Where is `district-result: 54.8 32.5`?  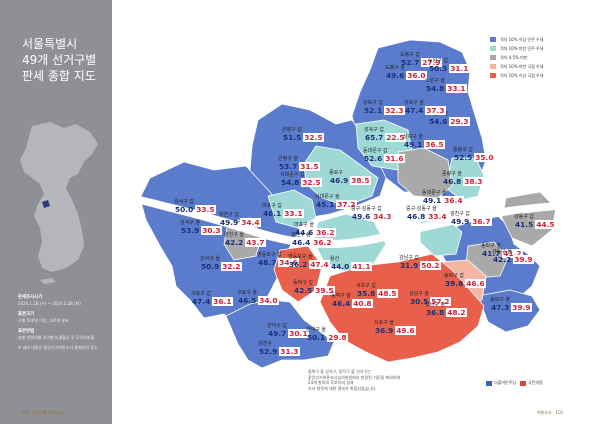 district-result: 54.8 32.5 is located at coordinates (301, 182).